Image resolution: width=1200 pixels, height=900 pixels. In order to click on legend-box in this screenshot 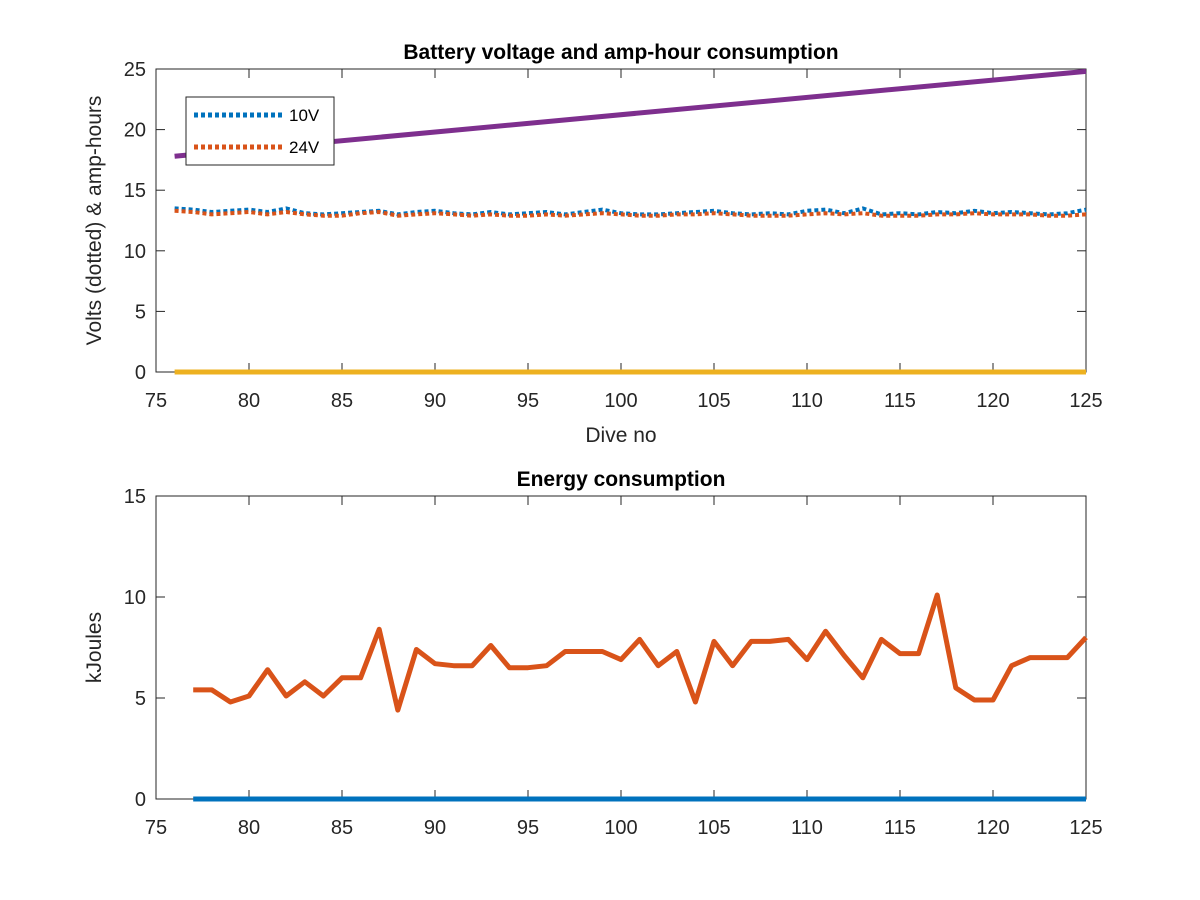, I will do `click(260, 131)`.